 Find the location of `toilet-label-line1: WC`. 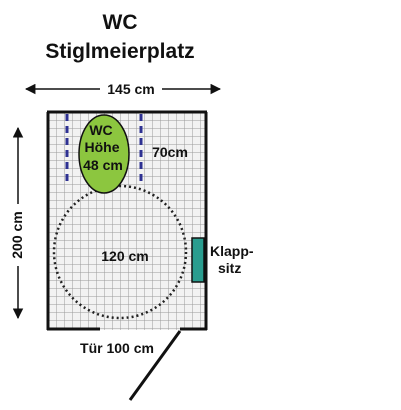

toilet-label-line1: WC is located at coordinates (100, 130).